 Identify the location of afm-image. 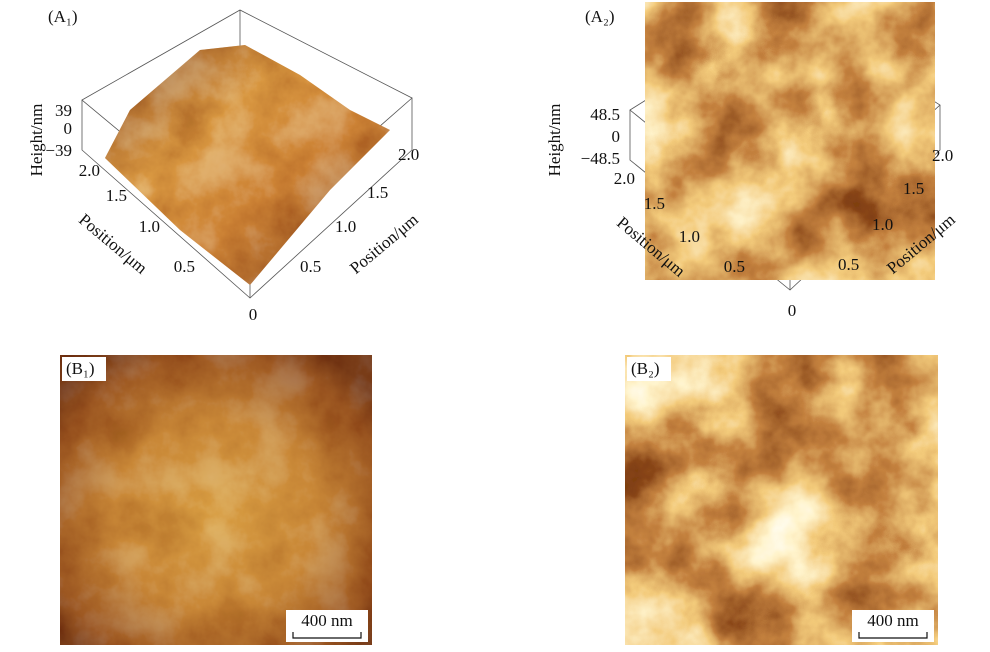
(781, 500).